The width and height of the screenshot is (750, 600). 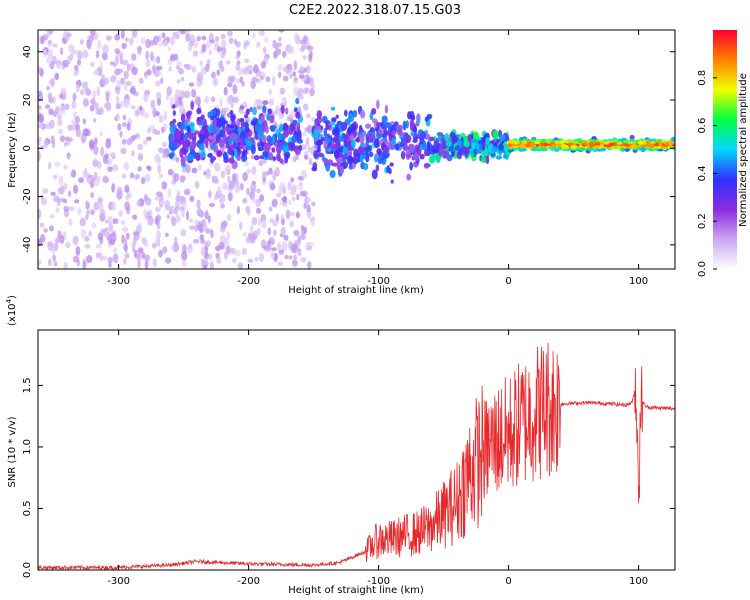 I want to click on colorbar-tick-label: 0.0, so click(x=702, y=269).